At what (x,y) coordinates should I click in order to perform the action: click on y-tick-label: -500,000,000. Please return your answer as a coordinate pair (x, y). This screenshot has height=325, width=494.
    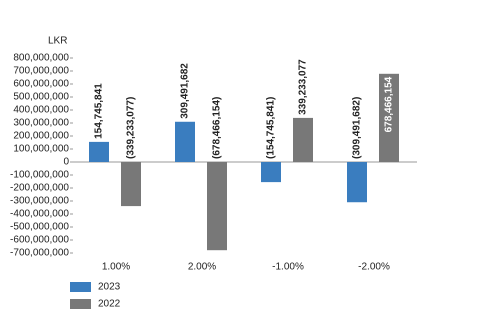
    Looking at the image, I should click on (39, 227).